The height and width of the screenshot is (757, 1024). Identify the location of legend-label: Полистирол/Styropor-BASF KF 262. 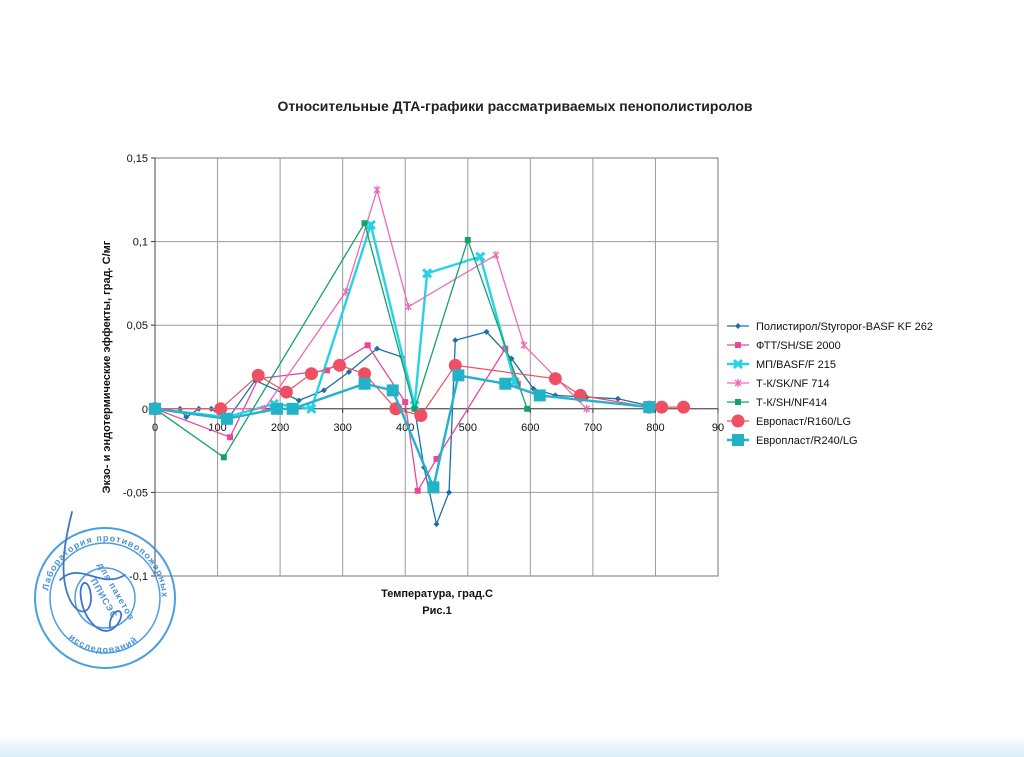
(844, 327).